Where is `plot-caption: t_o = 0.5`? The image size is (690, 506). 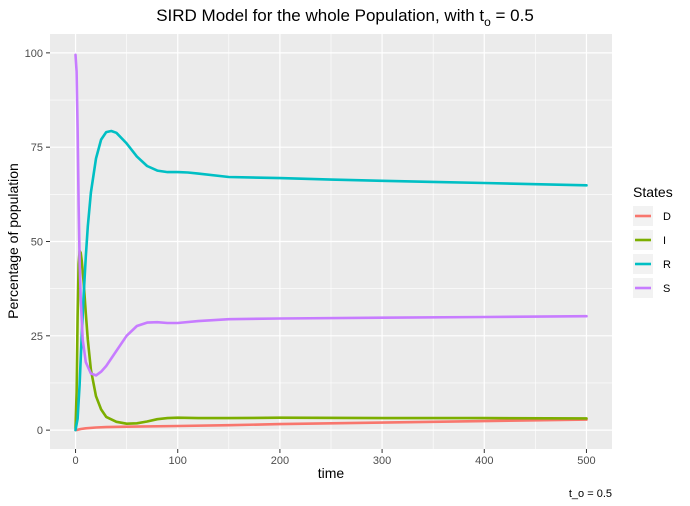
plot-caption: t_o = 0.5 is located at coordinates (590, 494).